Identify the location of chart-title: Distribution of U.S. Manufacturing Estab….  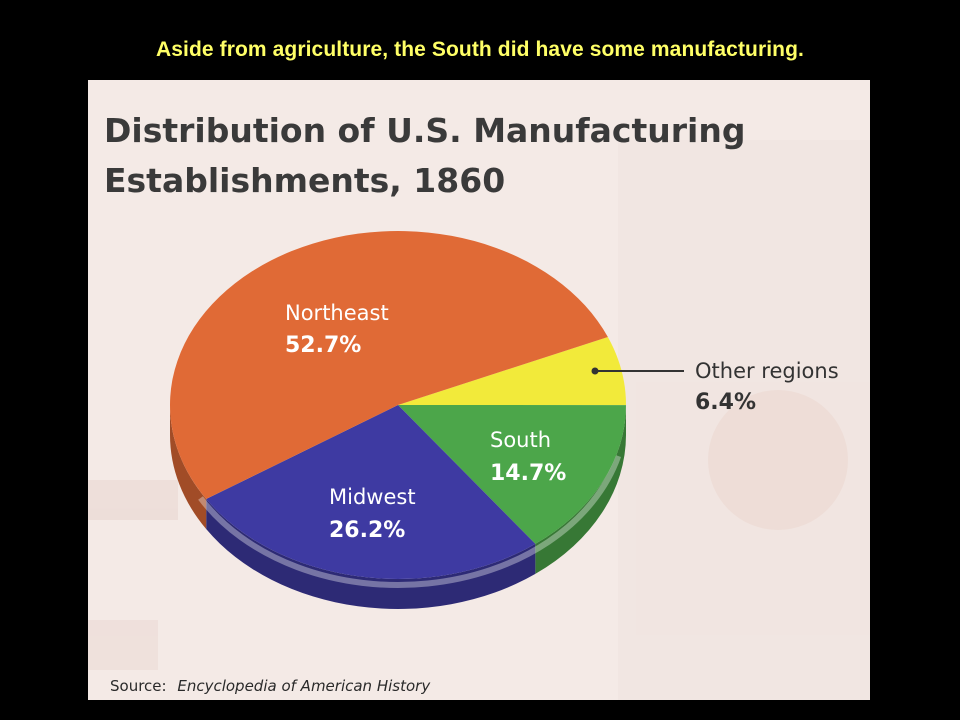
(424, 155).